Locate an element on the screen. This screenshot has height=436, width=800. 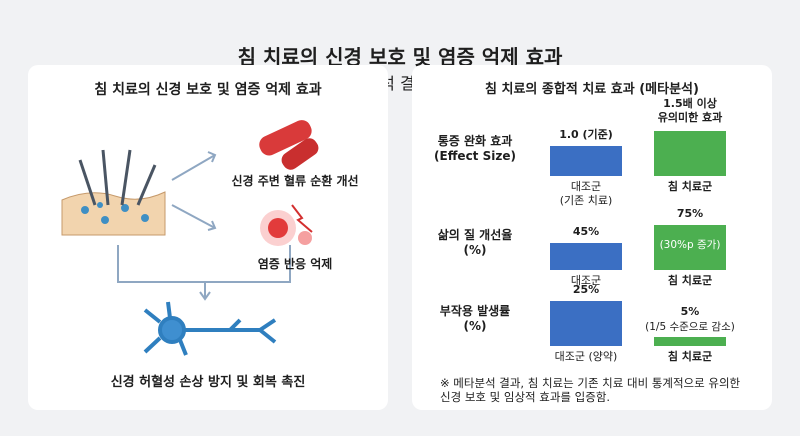
cells is located at coordinates (115, 213).